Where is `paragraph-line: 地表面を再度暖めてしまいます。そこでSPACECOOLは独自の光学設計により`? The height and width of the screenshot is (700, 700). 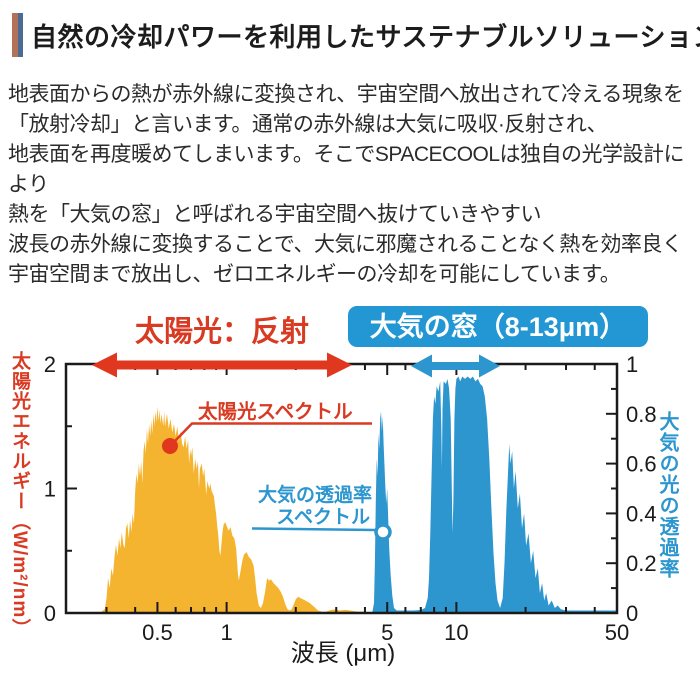 paragraph-line: 地表面を再度暖めてしまいます。そこでSPACECOOLは独自の光学設計により is located at coordinates (346, 169).